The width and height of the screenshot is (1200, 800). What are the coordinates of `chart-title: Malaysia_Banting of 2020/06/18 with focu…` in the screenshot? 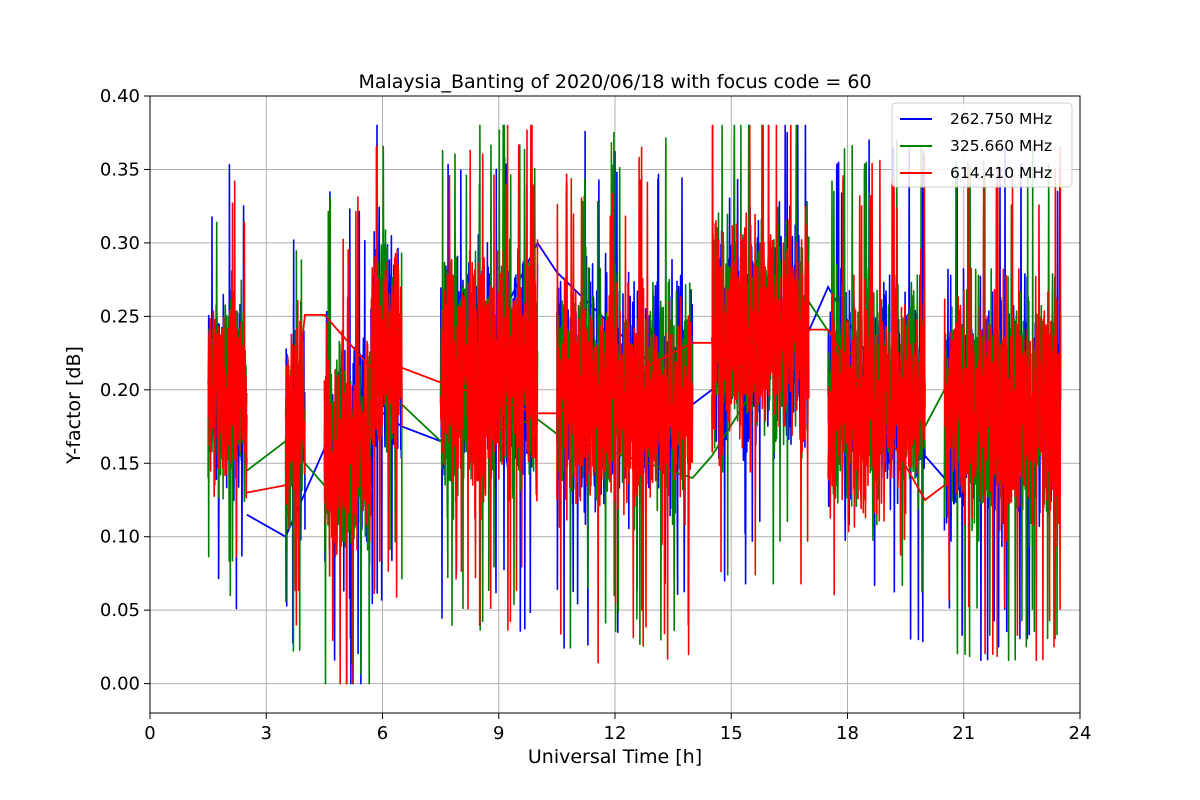 It's located at (614, 82).